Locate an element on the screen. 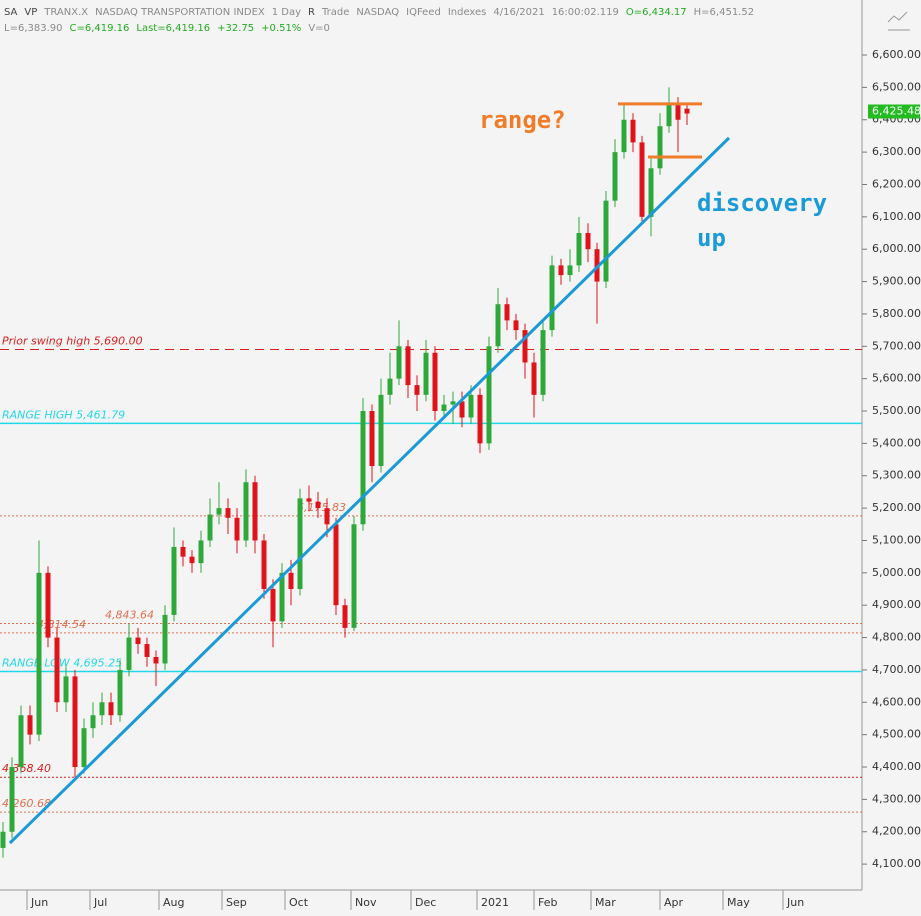 The width and height of the screenshot is (921, 916). x-tick-label: Mar is located at coordinates (605, 902).